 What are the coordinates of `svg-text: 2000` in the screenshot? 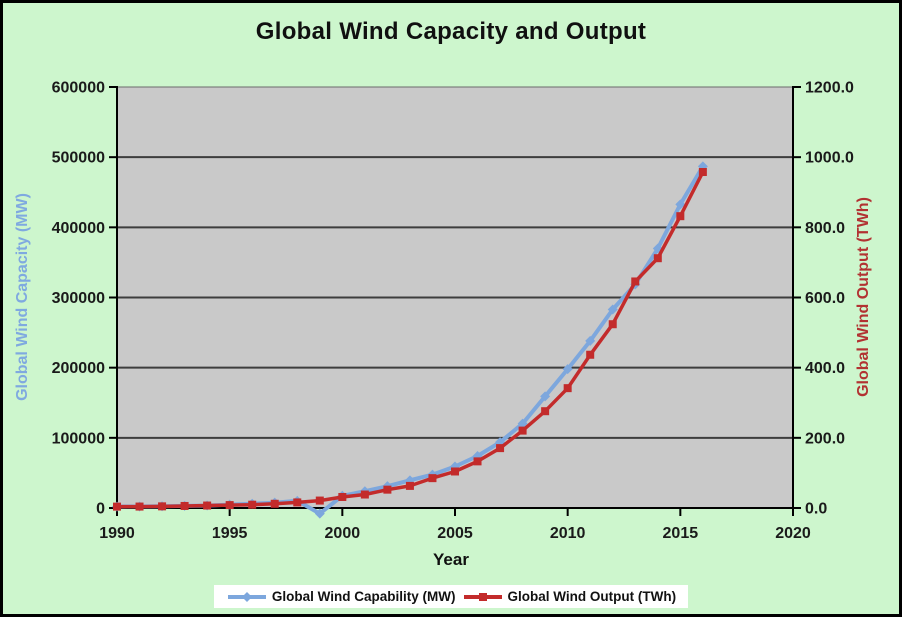 It's located at (343, 533).